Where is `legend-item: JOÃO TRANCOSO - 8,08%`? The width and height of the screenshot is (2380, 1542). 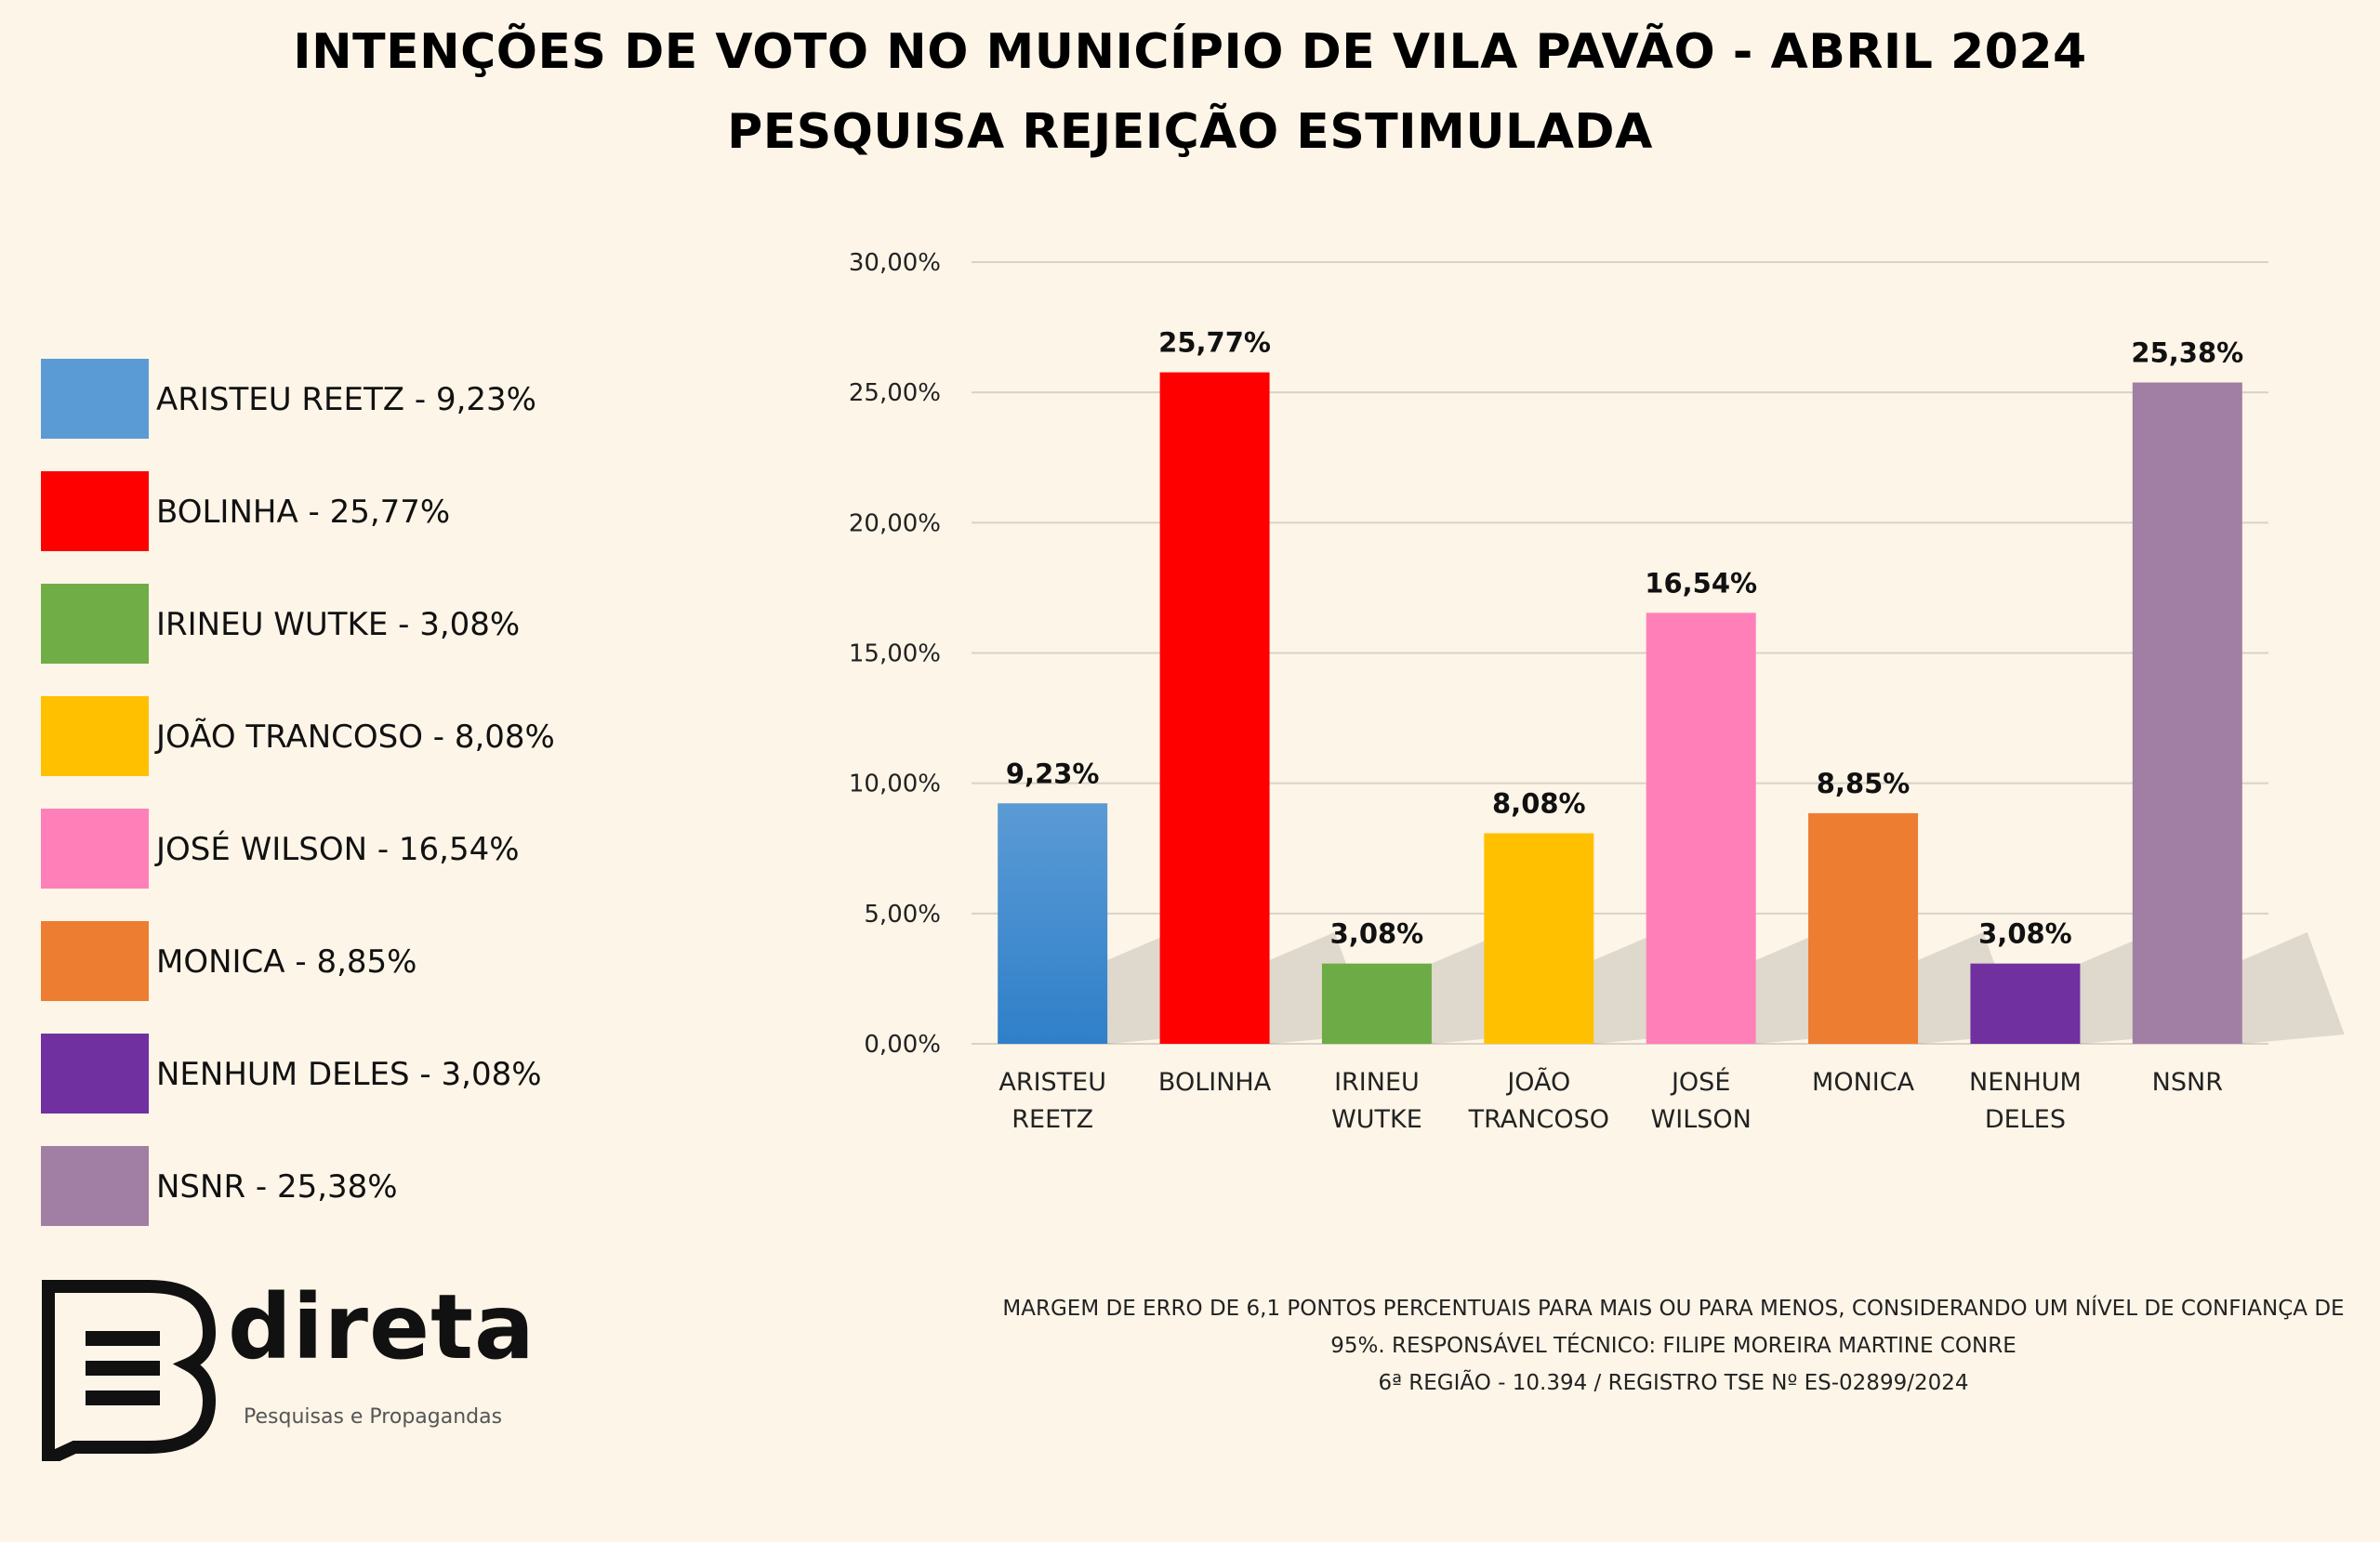
legend-item: JOÃO TRANCOSO - 8,08% is located at coordinates (366, 738).